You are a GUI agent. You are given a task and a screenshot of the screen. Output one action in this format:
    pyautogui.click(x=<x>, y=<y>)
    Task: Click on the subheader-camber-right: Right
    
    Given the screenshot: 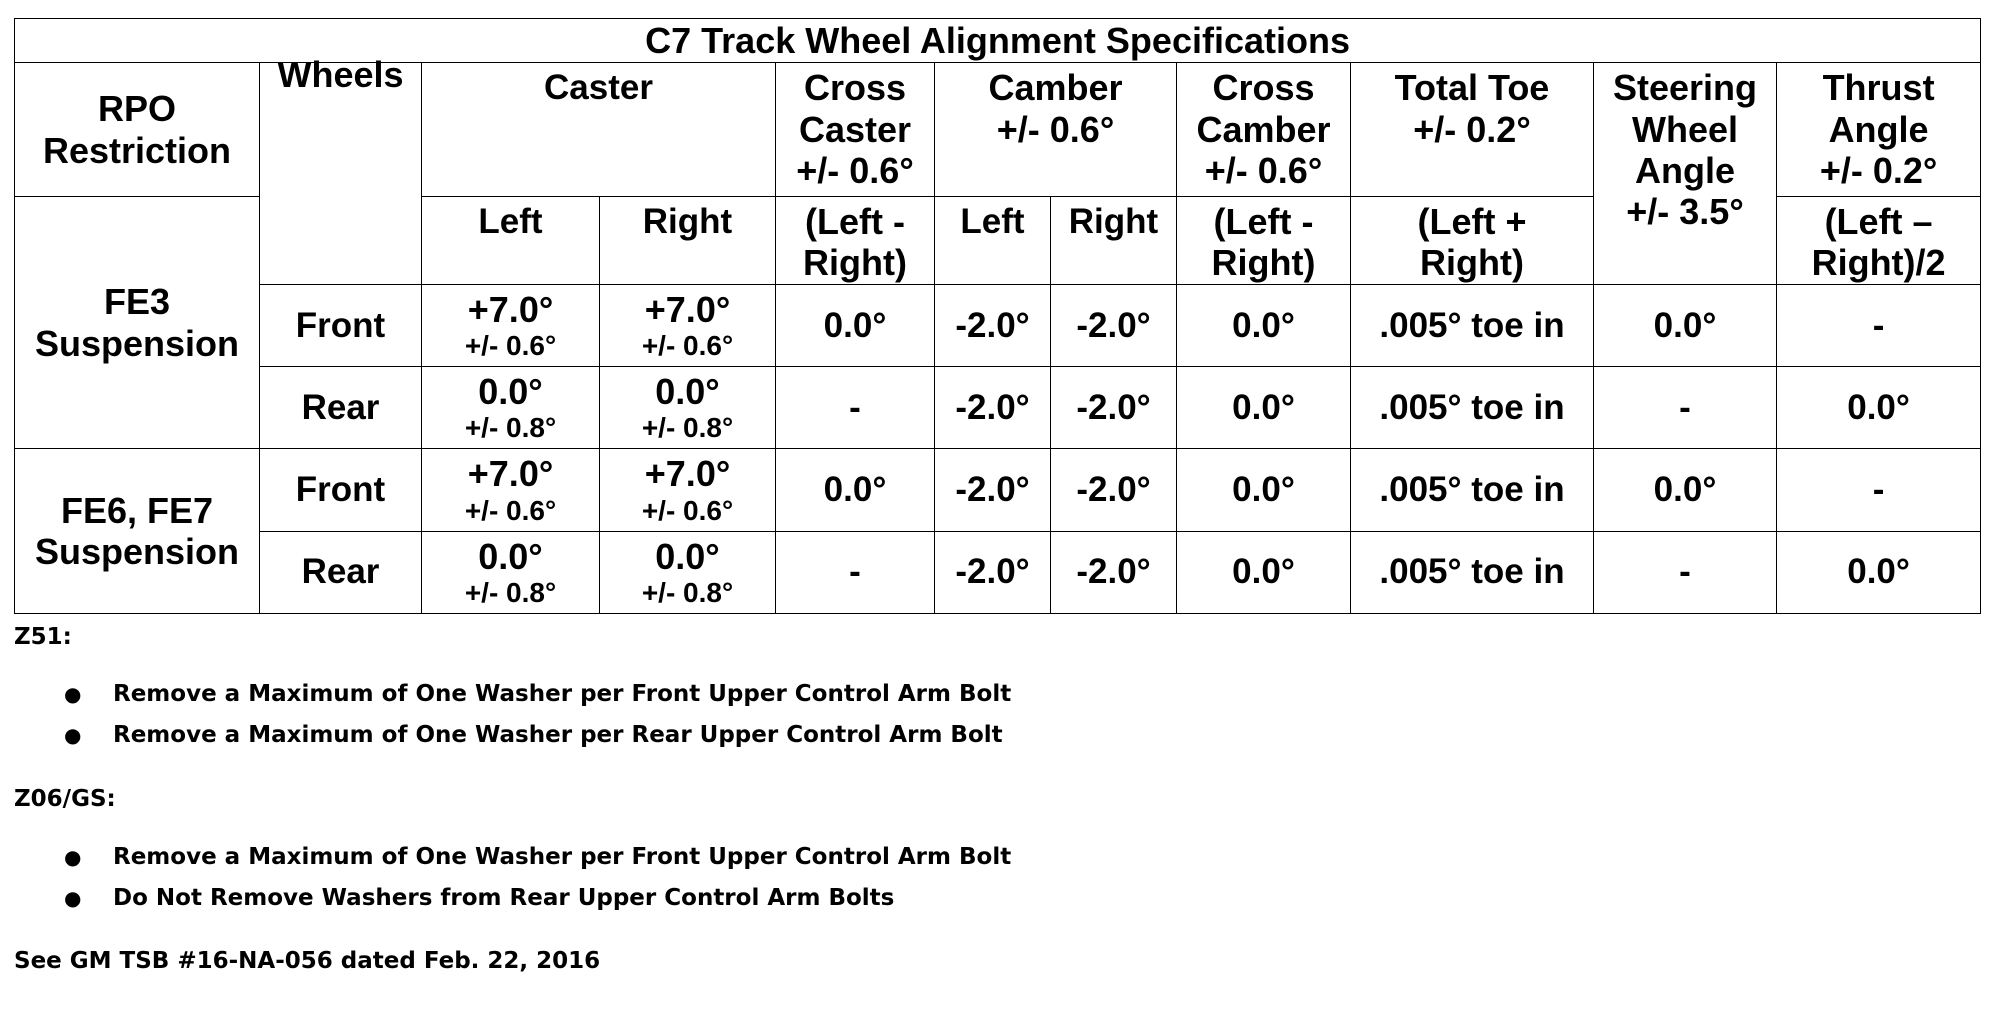 What is the action you would take?
    pyautogui.click(x=1113, y=240)
    